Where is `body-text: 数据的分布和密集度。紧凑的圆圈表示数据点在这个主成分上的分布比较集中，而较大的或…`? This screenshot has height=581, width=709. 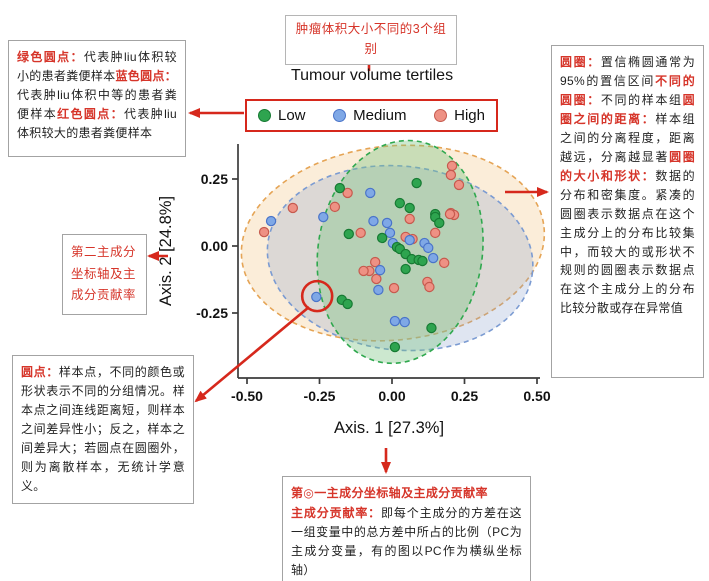
body-text: 数据的分布和密集度。紧凑的圆圈表示数据点在这个主成分上的分布比较集中，而较大的或… is located at coordinates (627, 242).